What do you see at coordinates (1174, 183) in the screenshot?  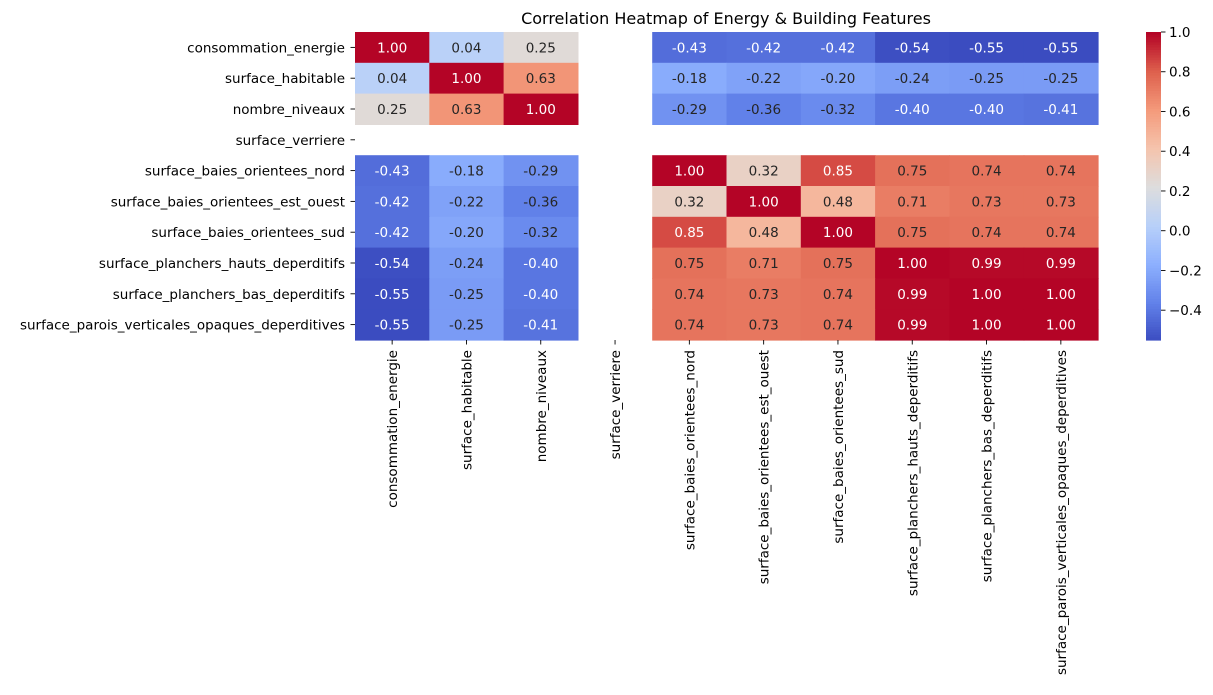 I see `colorbar: 1.0 0.8 0.6 0.4 0.2 0.0 −0.2 −0.4` at bounding box center [1174, 183].